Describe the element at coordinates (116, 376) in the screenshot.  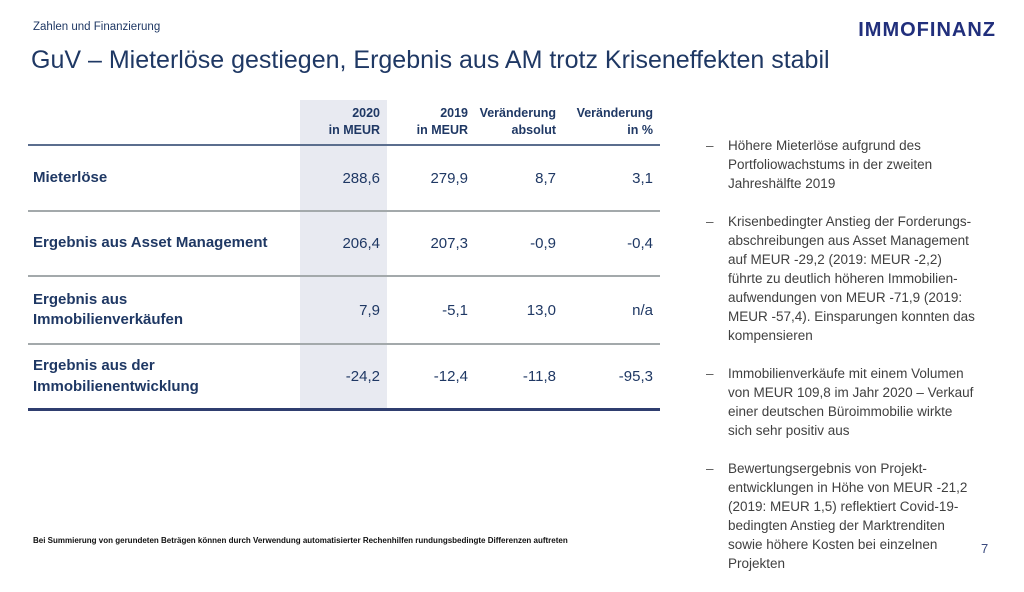
I see `row-label: Ergebnis aus der Immobilienentwicklung` at that location.